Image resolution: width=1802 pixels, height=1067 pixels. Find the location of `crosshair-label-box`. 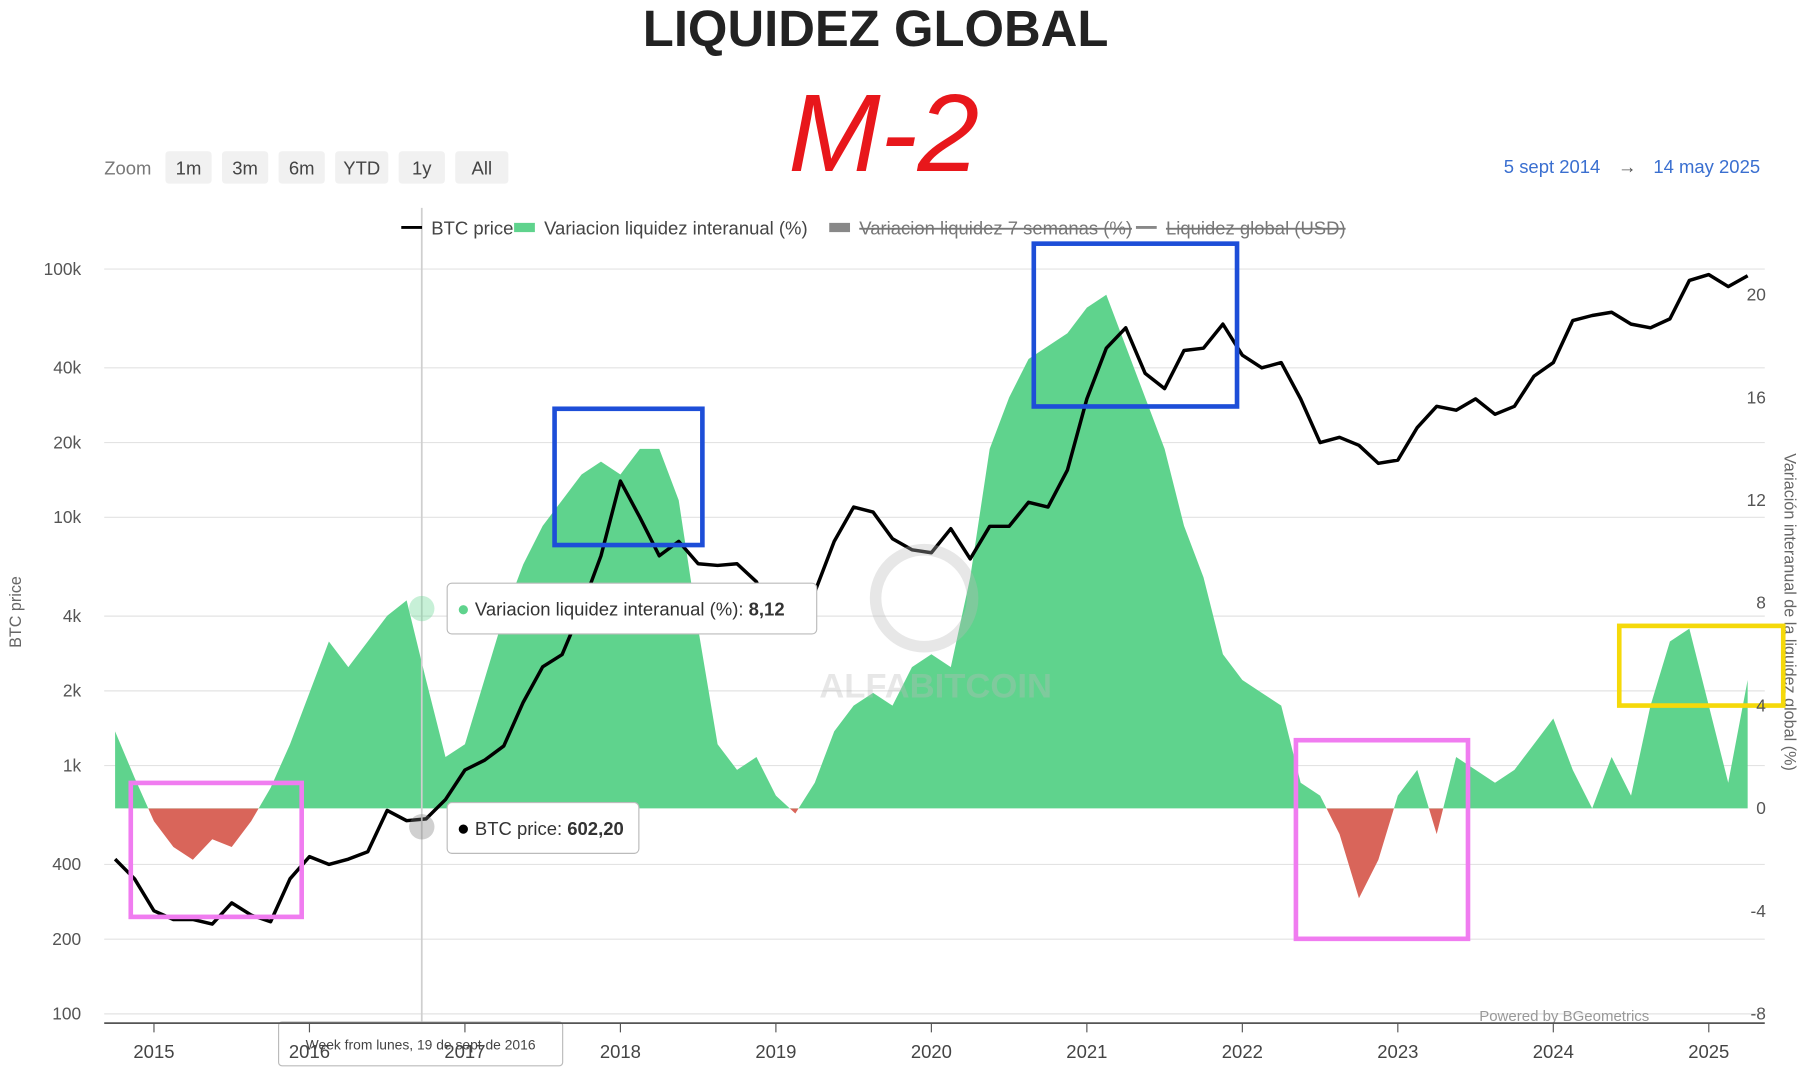

crosshair-label-box is located at coordinates (421, 1044).